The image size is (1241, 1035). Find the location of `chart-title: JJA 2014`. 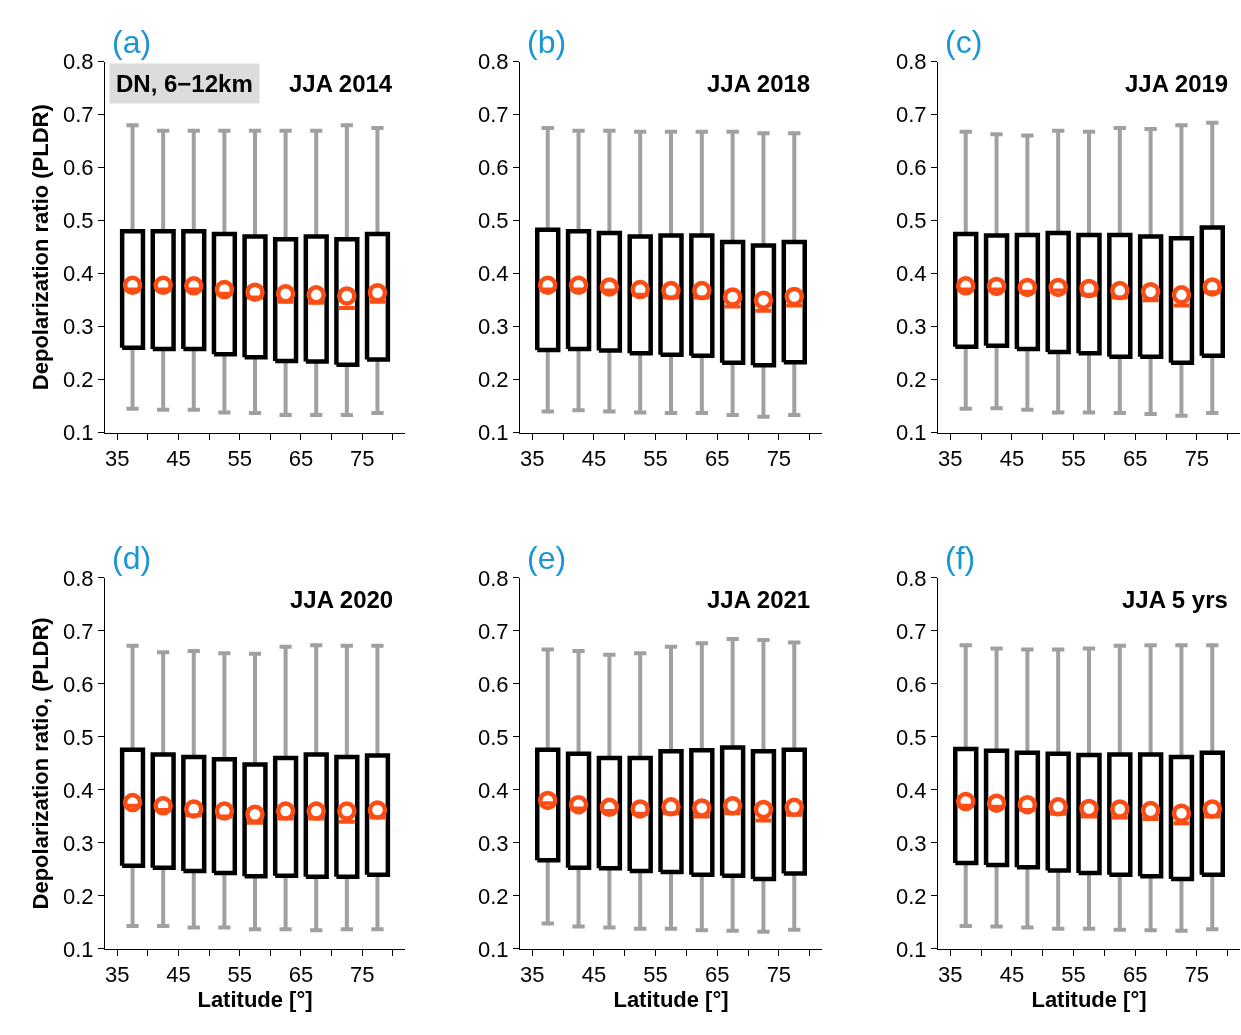

chart-title: JJA 2014 is located at coordinates (341, 83).